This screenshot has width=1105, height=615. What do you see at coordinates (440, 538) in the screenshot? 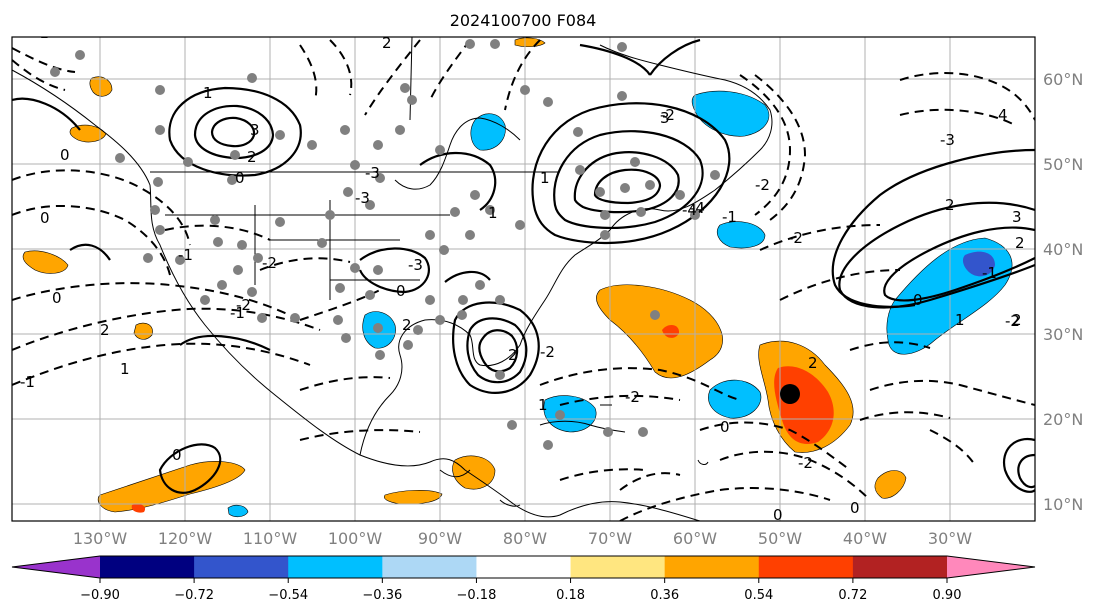
I see `lon-label: 90°W` at bounding box center [440, 538].